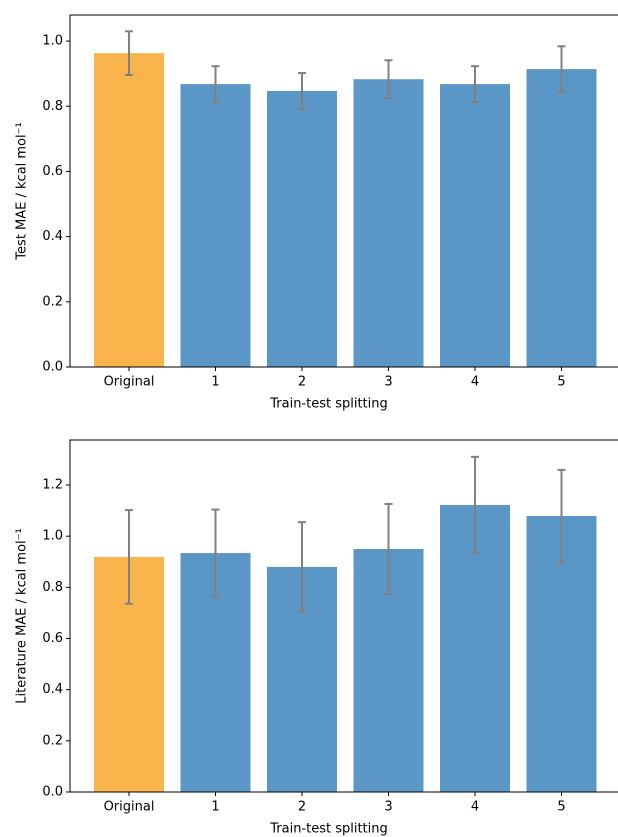  I want to click on y-axis-label: Test MAE / kcal mol⁻¹, so click(22, 191).